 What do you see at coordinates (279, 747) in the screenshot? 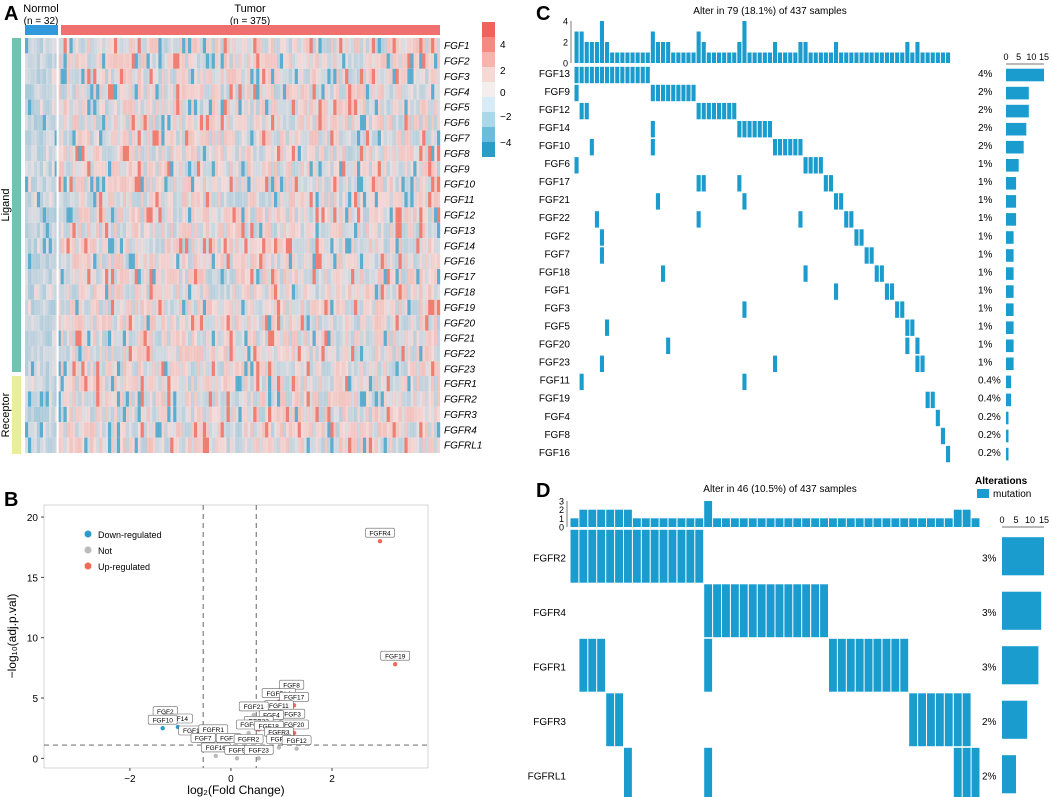
I see `volcano-point` at bounding box center [279, 747].